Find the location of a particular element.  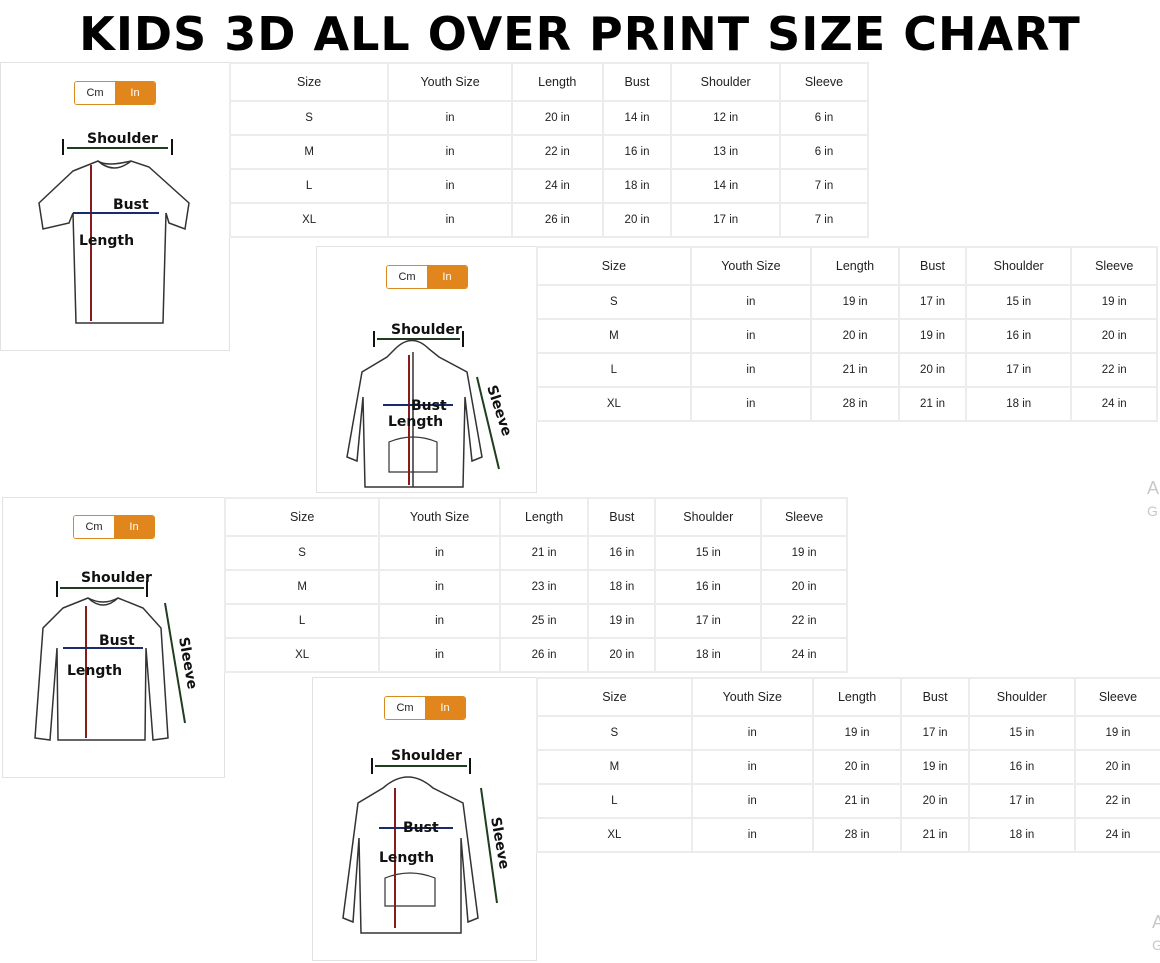

long-sleeve-diagram: Cm In Shoulder Bust Length Sleeve is located at coordinates (113, 637).